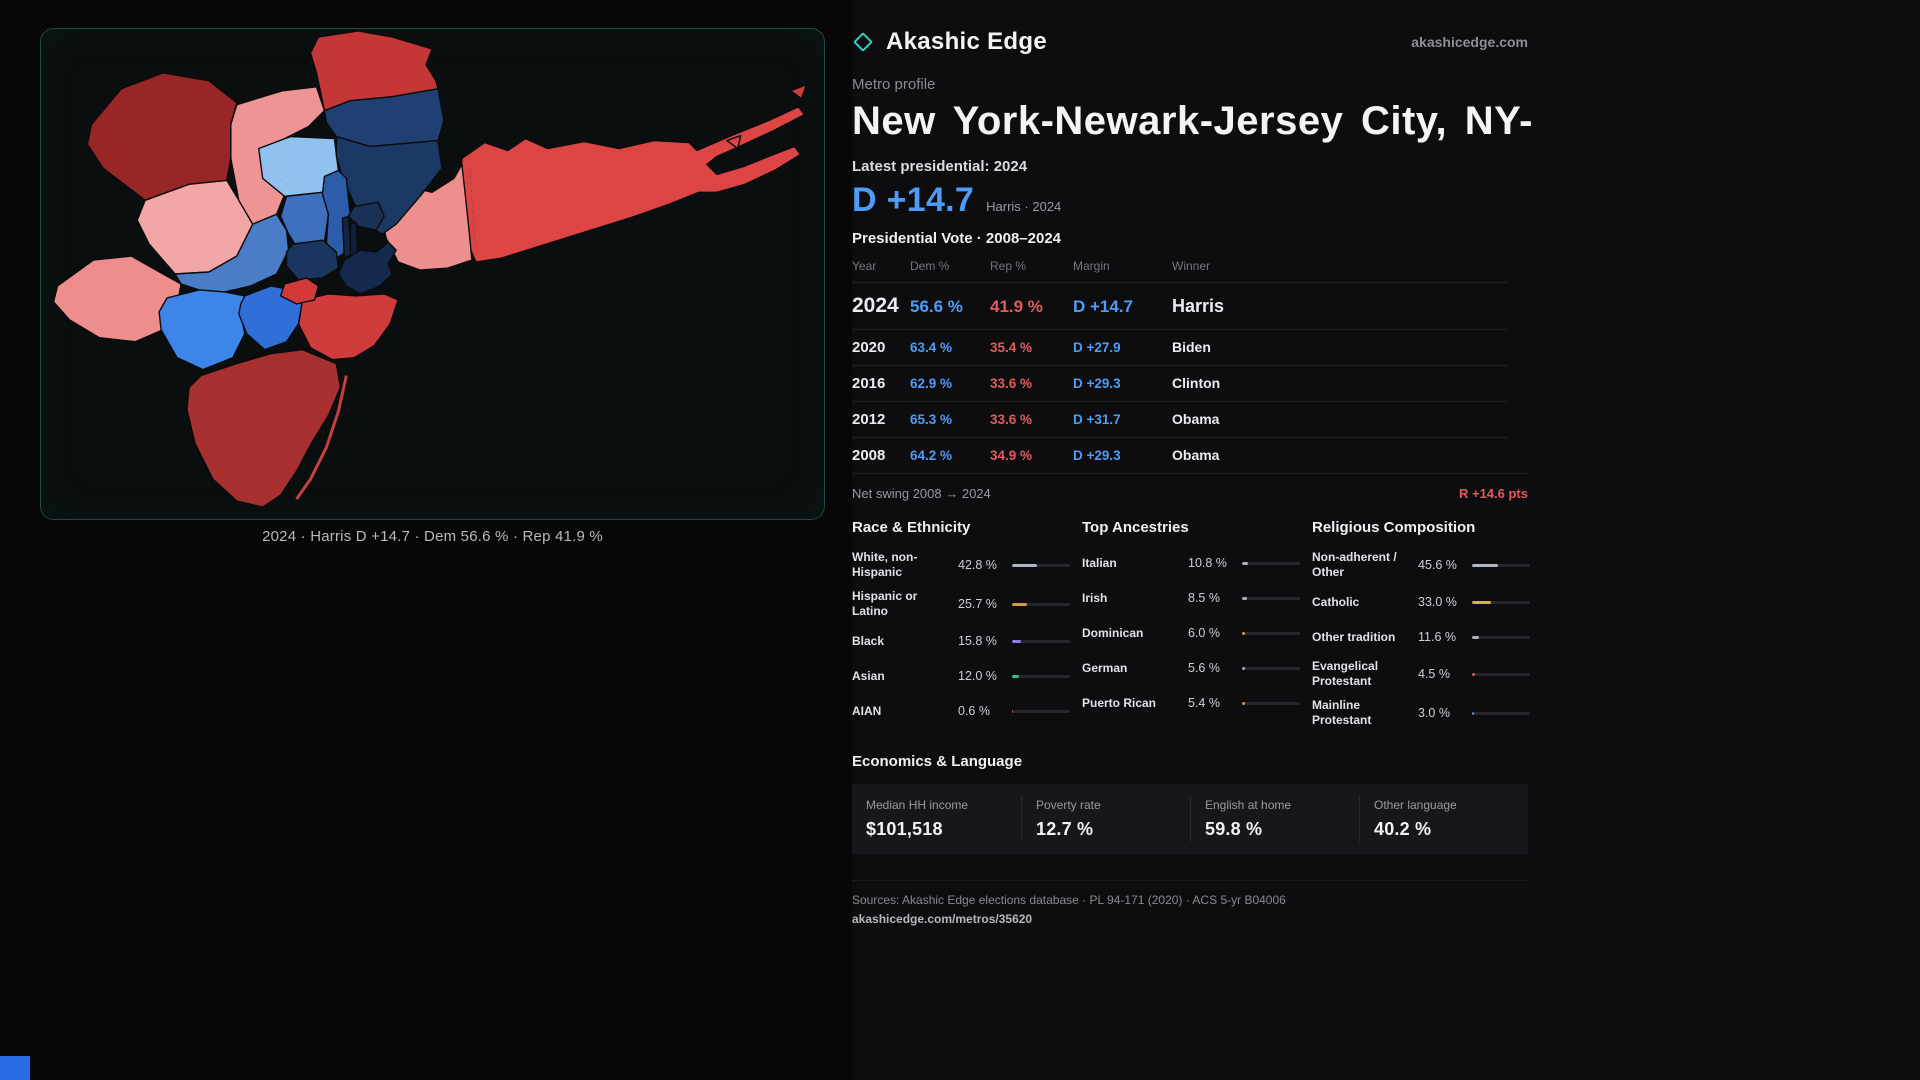  I want to click on demo-value: 5.6 %, so click(1204, 668).